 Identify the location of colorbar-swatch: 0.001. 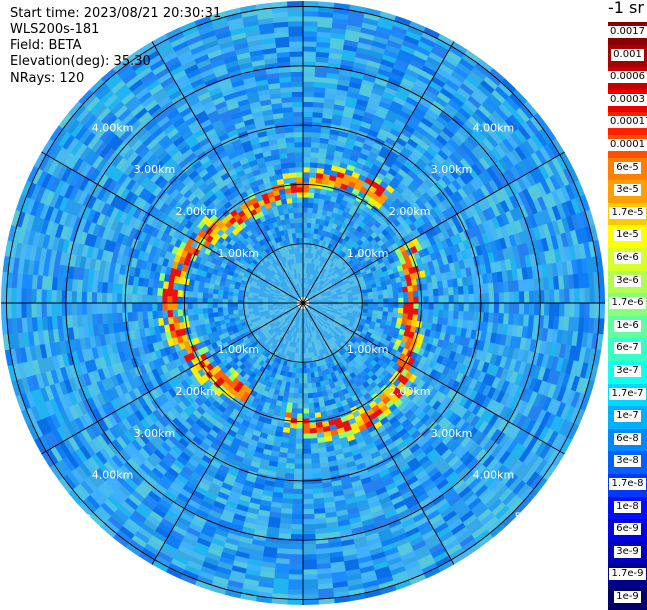
(627, 56).